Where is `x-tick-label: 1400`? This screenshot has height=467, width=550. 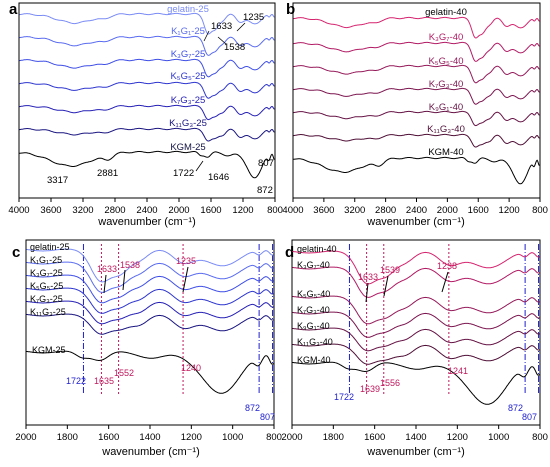 x-tick-label: 1400 is located at coordinates (149, 437).